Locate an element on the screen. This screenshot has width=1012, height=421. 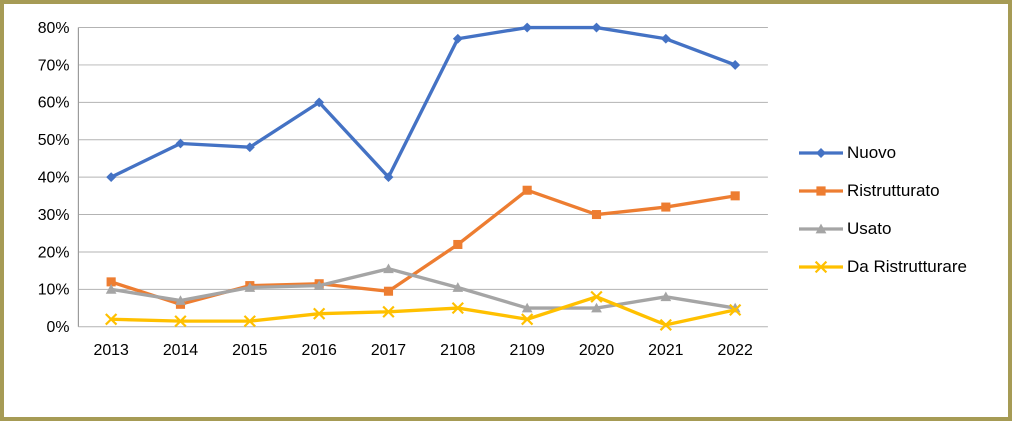
legend-marker-da-ristrutturare is located at coordinates (821, 266).